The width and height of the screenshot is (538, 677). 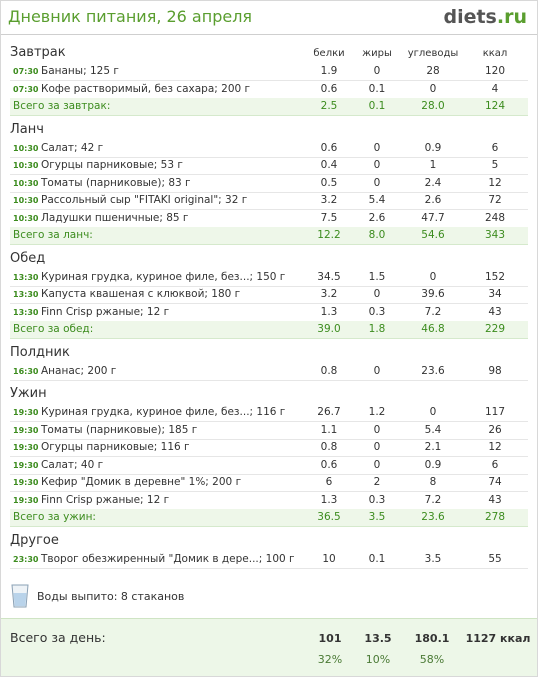 I want to click on food-name: Ладушки пшеничные; 85 г, so click(x=115, y=217).